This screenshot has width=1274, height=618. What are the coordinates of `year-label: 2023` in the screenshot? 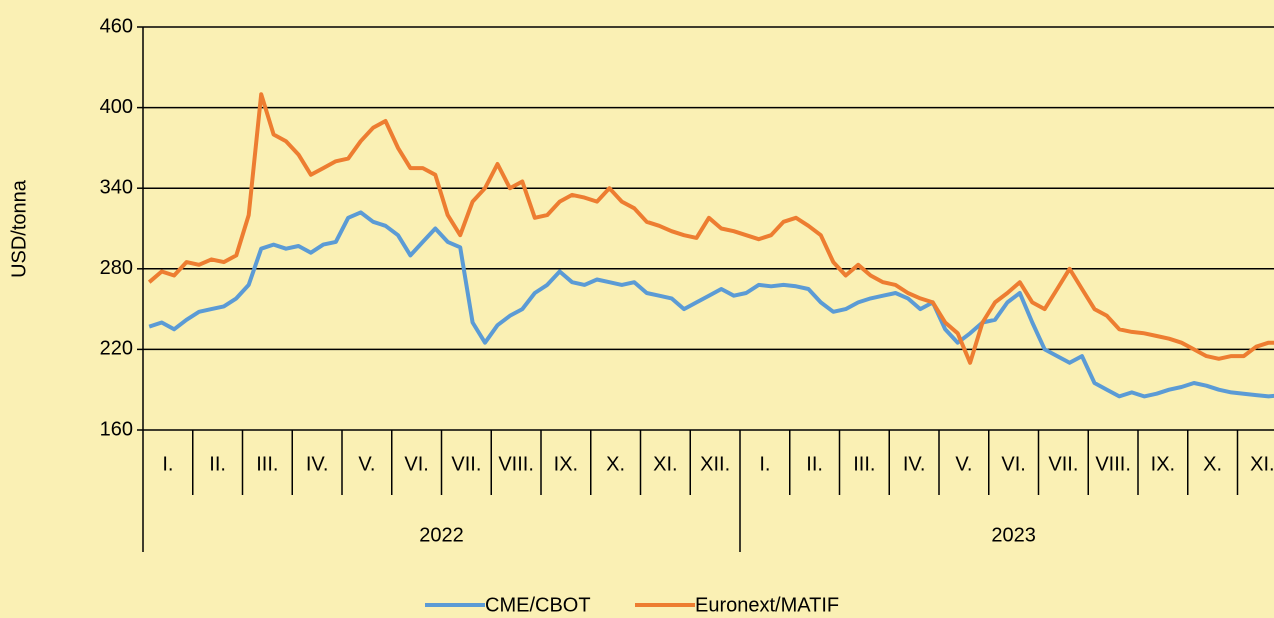 It's located at (1013, 535).